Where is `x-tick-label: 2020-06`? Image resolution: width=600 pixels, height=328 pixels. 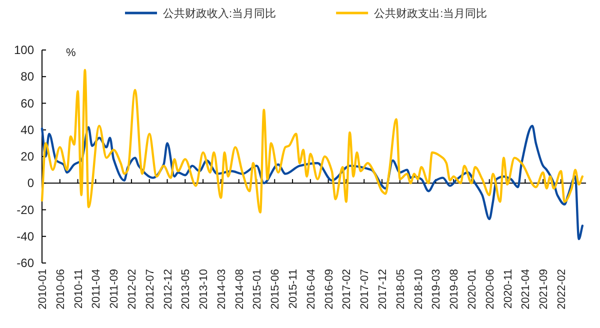 x-tick-label: 2020-06 is located at coordinates (490, 289).